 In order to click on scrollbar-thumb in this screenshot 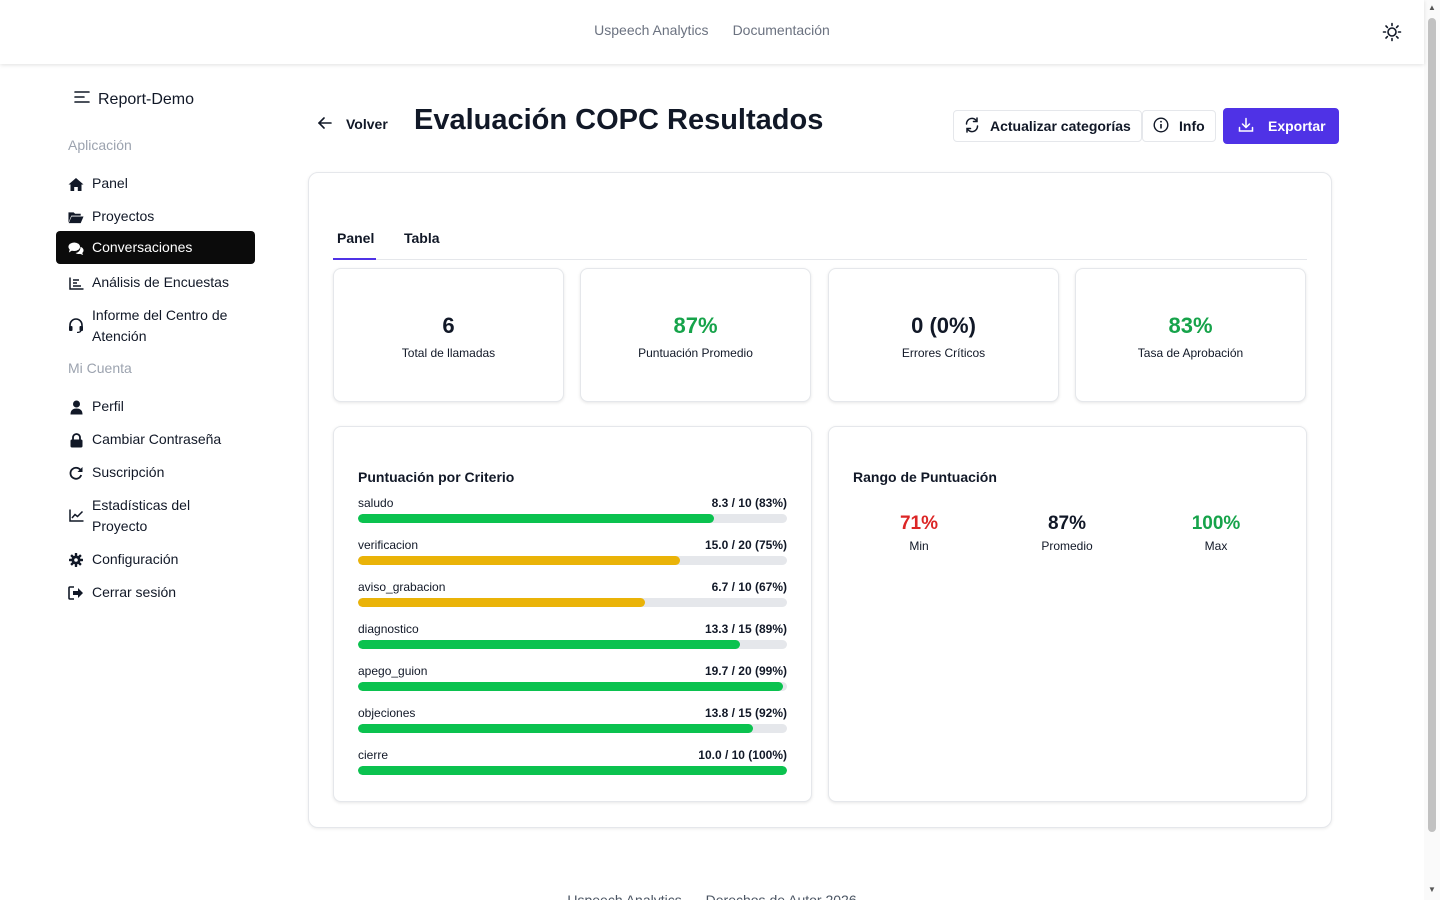, I will do `click(1432, 425)`.